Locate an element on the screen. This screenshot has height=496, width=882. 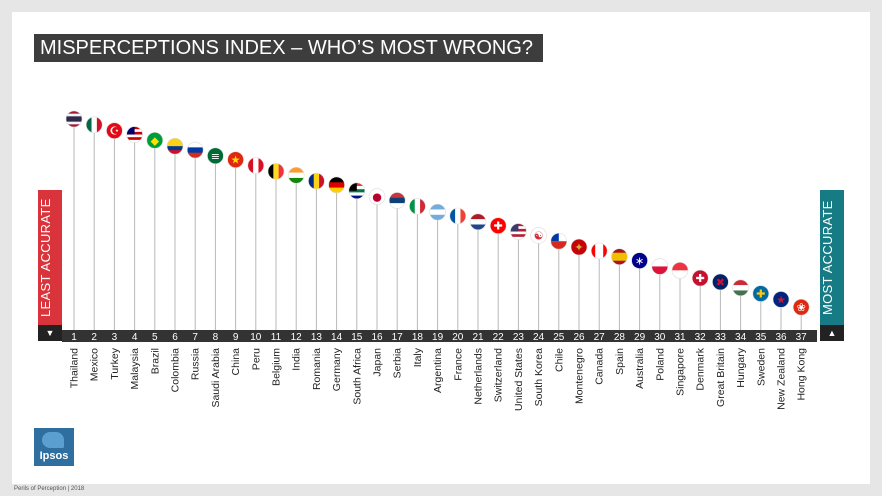
rank-number: 35 is located at coordinates (761, 337).